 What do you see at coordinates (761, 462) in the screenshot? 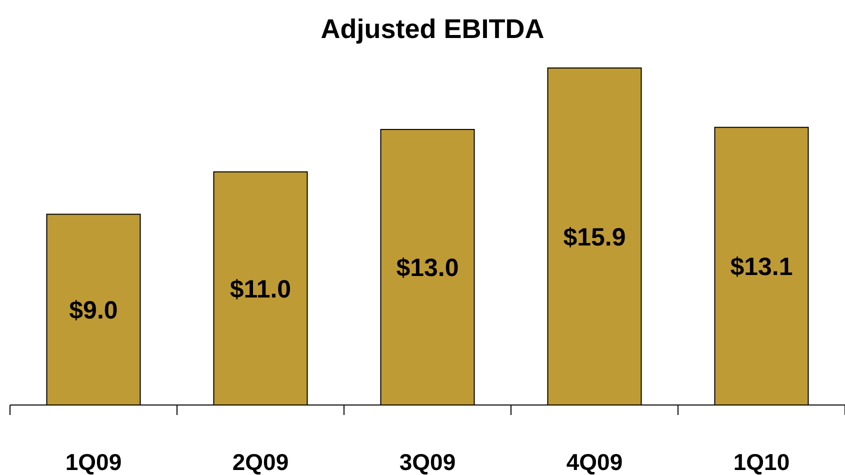
I see `x-tick-label: 1Q10` at bounding box center [761, 462].